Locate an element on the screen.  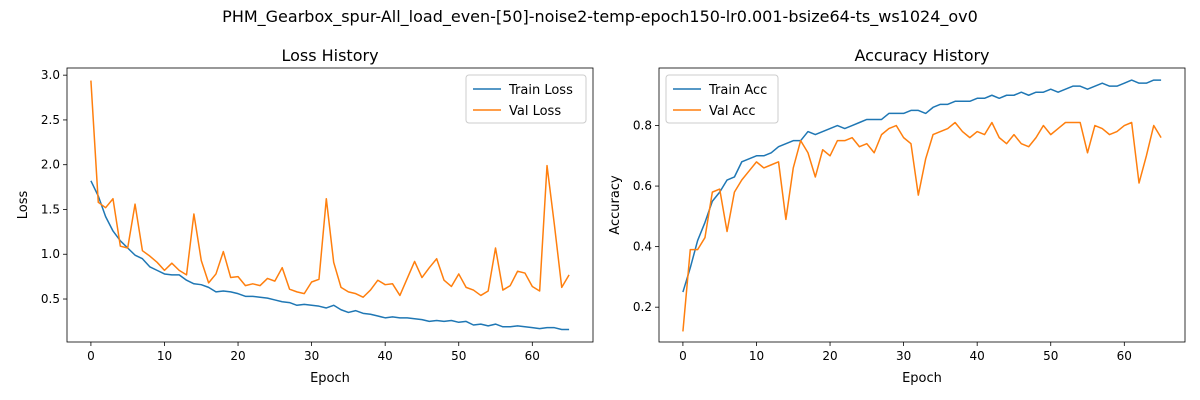
loss-x-tick-label: 0 is located at coordinates (91, 356).